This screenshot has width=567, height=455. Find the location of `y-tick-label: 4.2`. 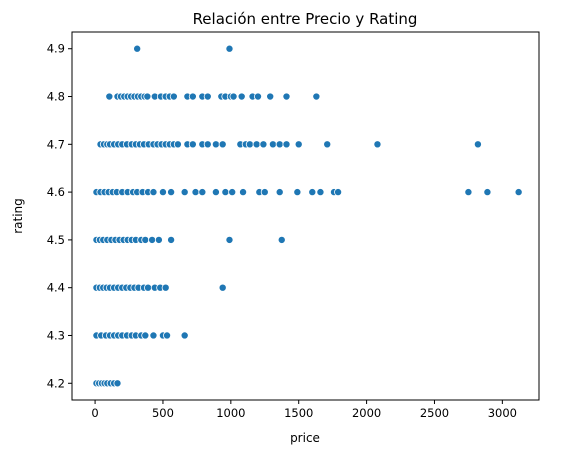

y-tick-label: 4.2 is located at coordinates (56, 383).